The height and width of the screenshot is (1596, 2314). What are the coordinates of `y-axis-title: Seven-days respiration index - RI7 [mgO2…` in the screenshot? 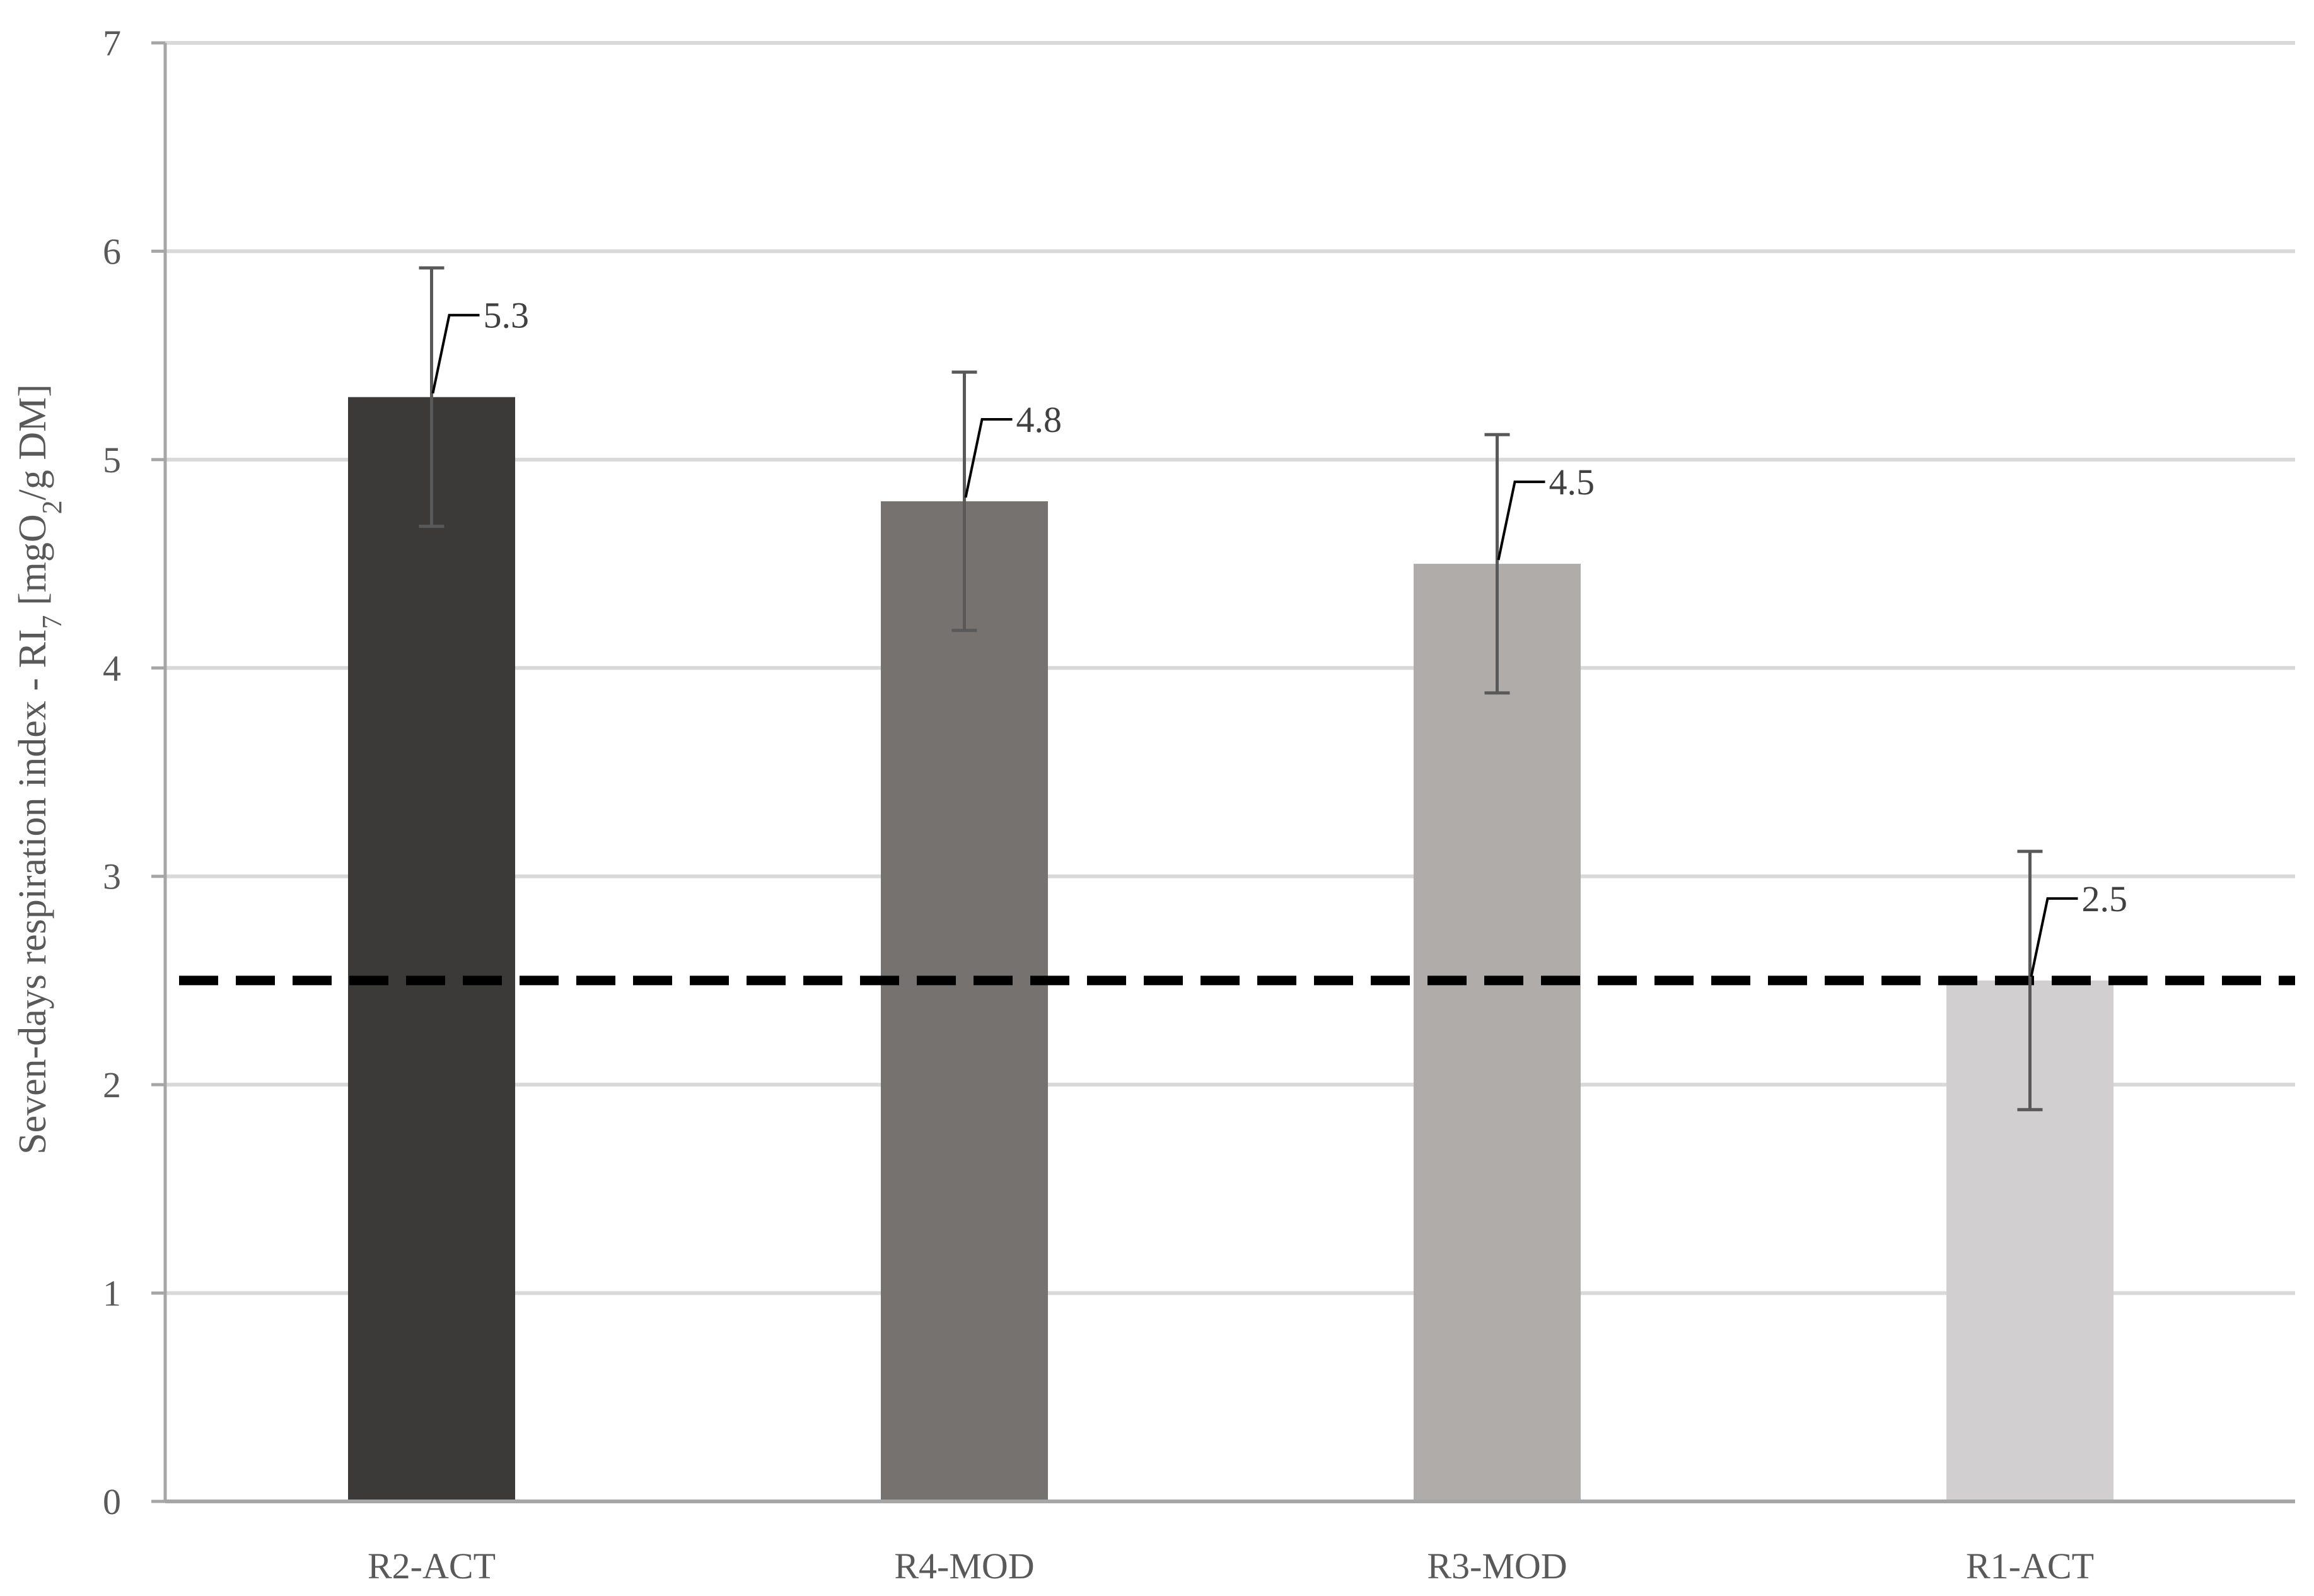 It's located at (39, 770).